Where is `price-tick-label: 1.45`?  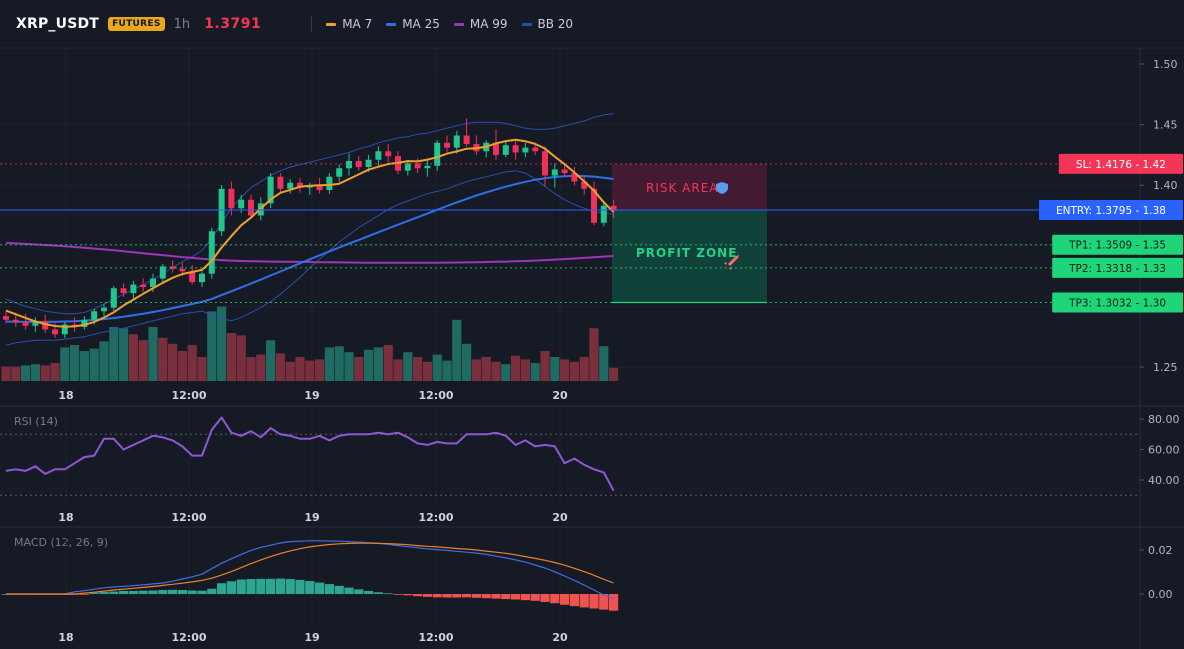
price-tick-label: 1.45 is located at coordinates (1165, 125).